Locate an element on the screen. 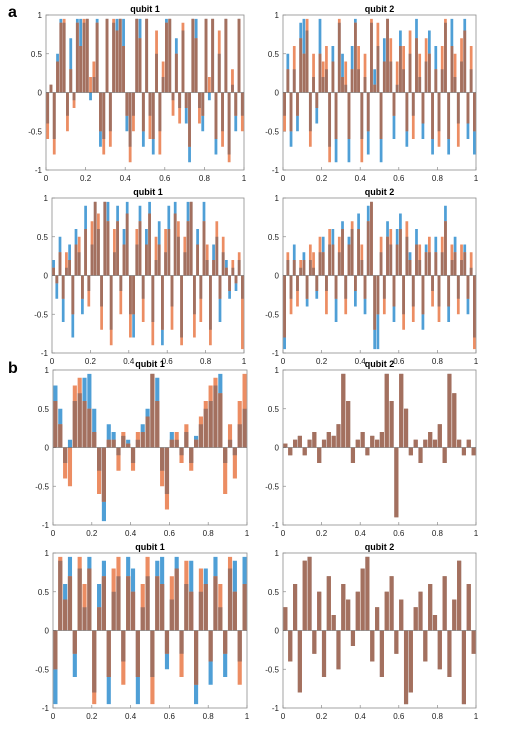  y-tick-label: -1 is located at coordinates (39, 170).